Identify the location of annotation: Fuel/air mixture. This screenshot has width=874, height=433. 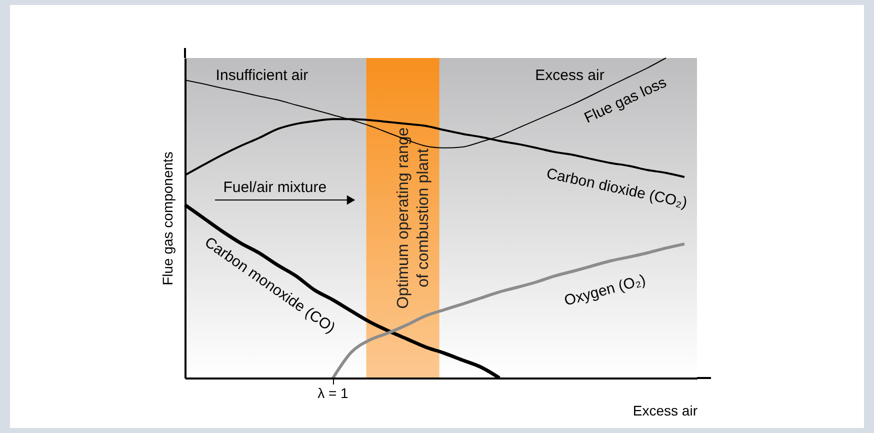
(275, 187).